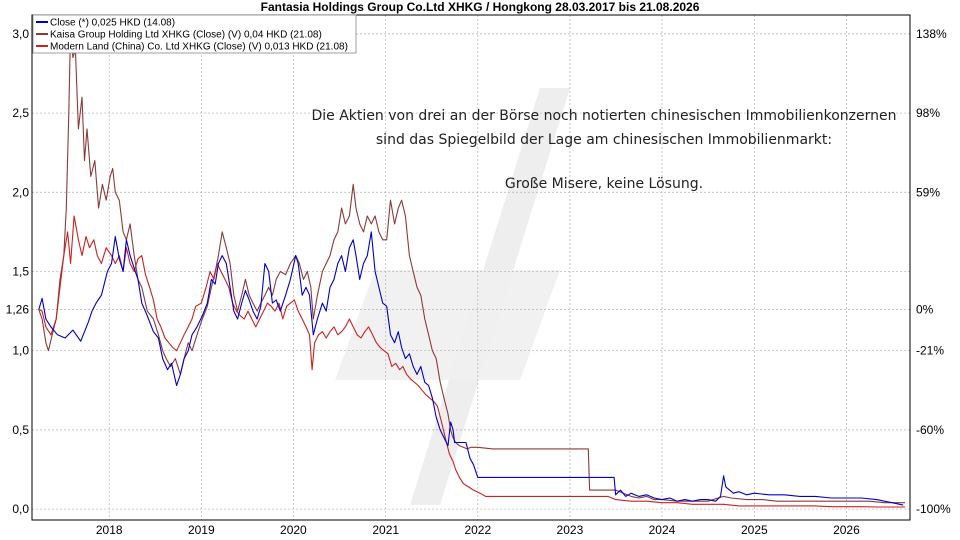 The height and width of the screenshot is (540, 960). Describe the element at coordinates (930, 351) in the screenshot. I see `y-right-tick-label: -21%` at that location.